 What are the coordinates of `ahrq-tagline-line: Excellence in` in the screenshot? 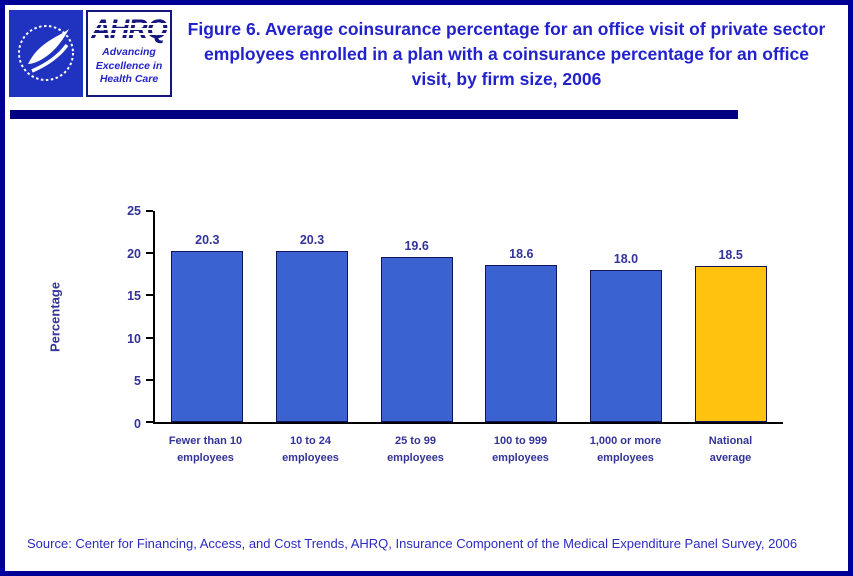 It's located at (129, 65).